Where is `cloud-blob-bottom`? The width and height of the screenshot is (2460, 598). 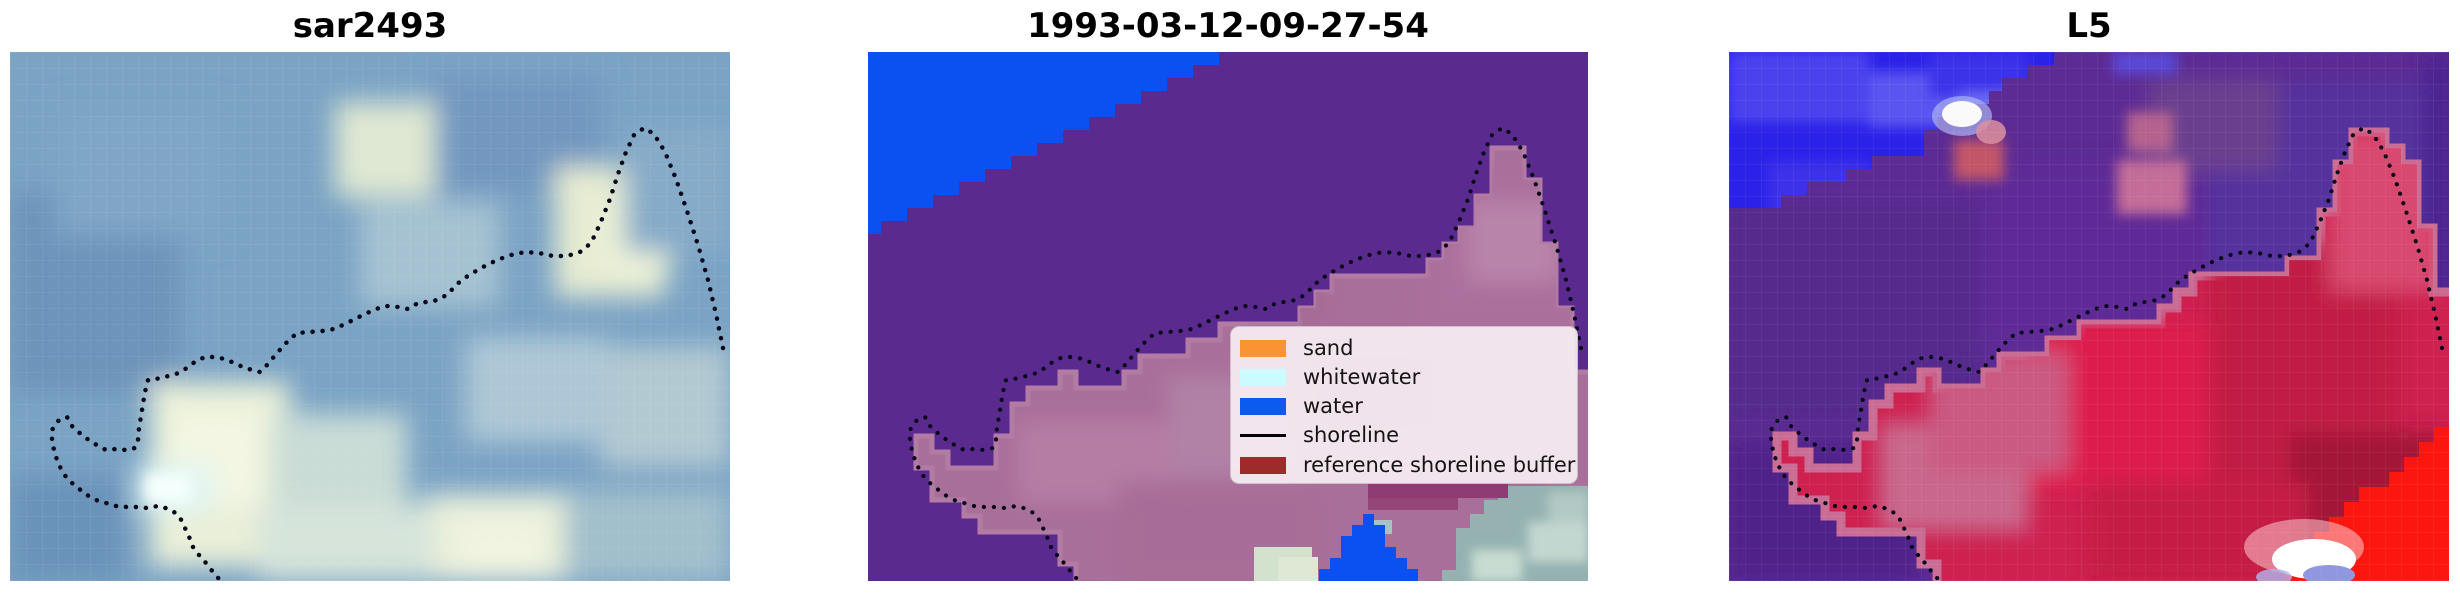
cloud-blob-bottom is located at coordinates (2304, 550).